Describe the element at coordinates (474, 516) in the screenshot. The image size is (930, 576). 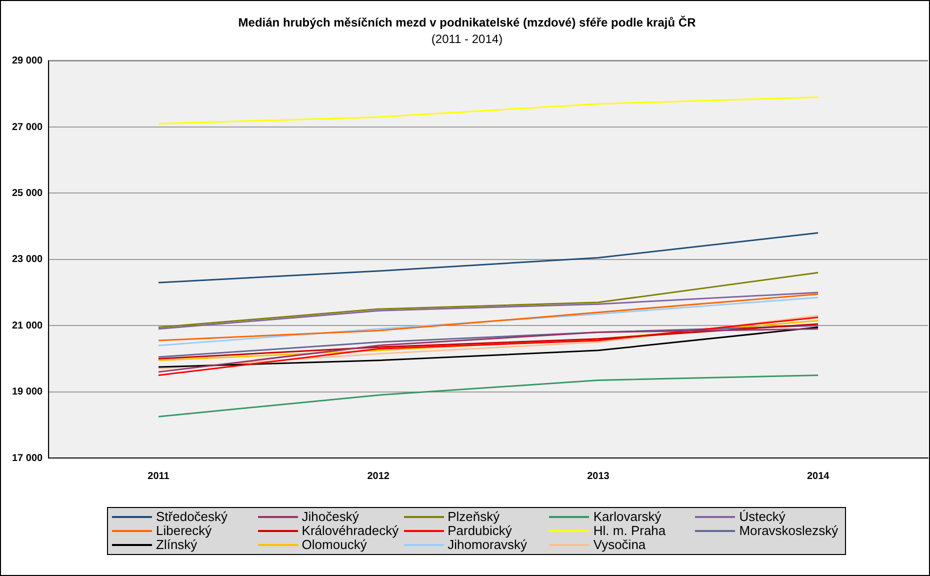
I see `legend-label: Plzeňský` at that location.